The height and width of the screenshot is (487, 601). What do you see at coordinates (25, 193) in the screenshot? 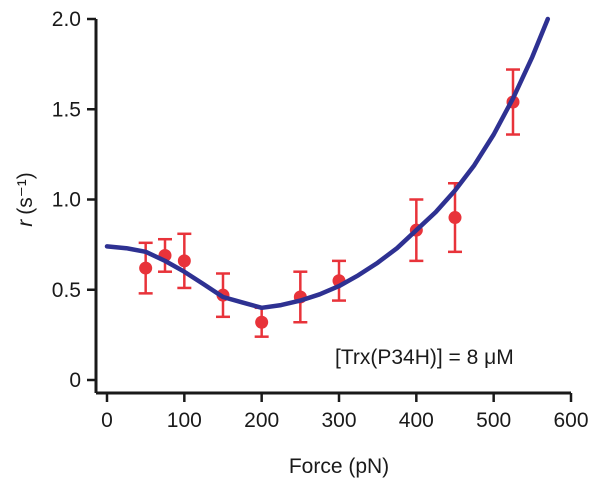
I see `y-axis-unit: (s⁻¹)` at bounding box center [25, 193].